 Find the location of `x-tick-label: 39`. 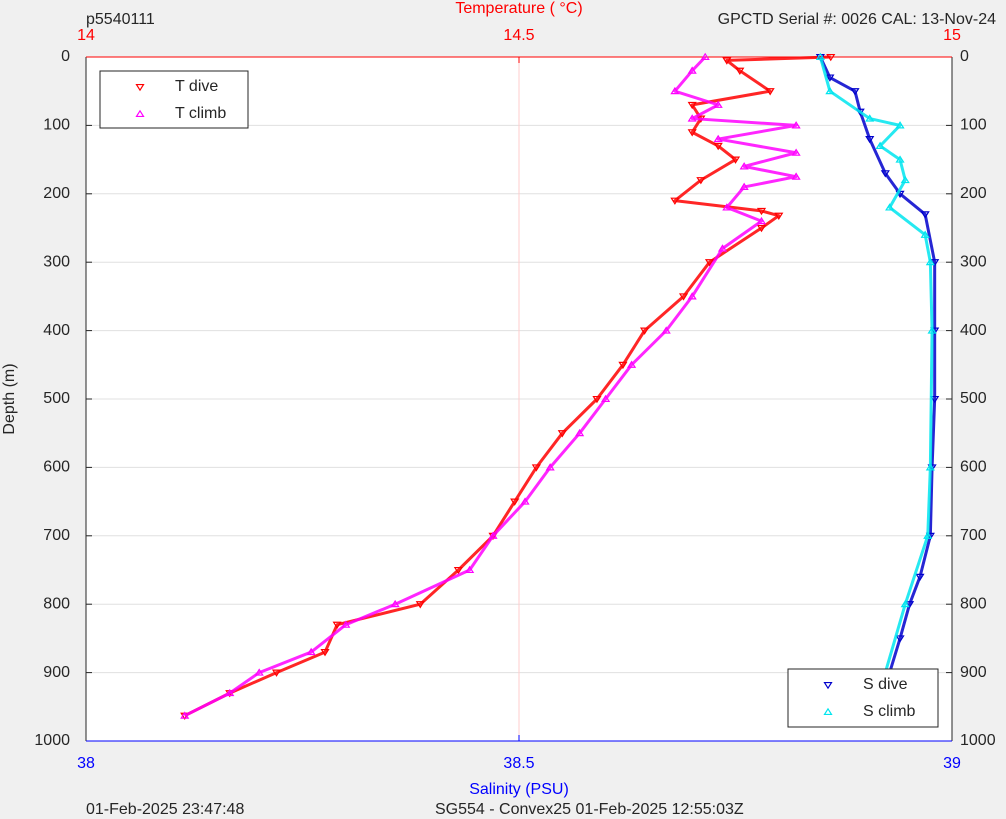

x-tick-label: 39 is located at coordinates (952, 763).